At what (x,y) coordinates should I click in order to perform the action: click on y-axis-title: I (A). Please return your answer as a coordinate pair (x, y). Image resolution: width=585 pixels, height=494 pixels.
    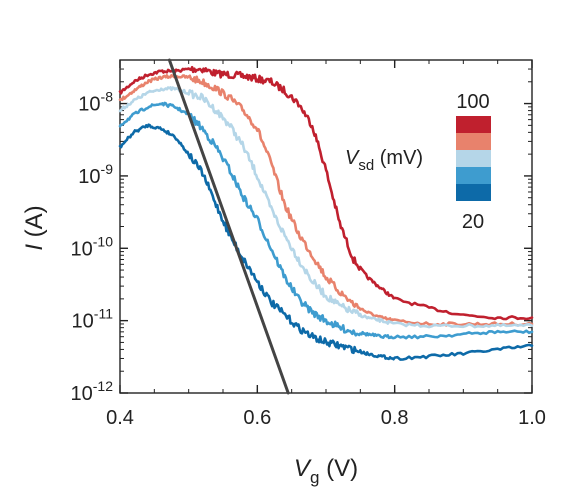
    Looking at the image, I should click on (34, 227).